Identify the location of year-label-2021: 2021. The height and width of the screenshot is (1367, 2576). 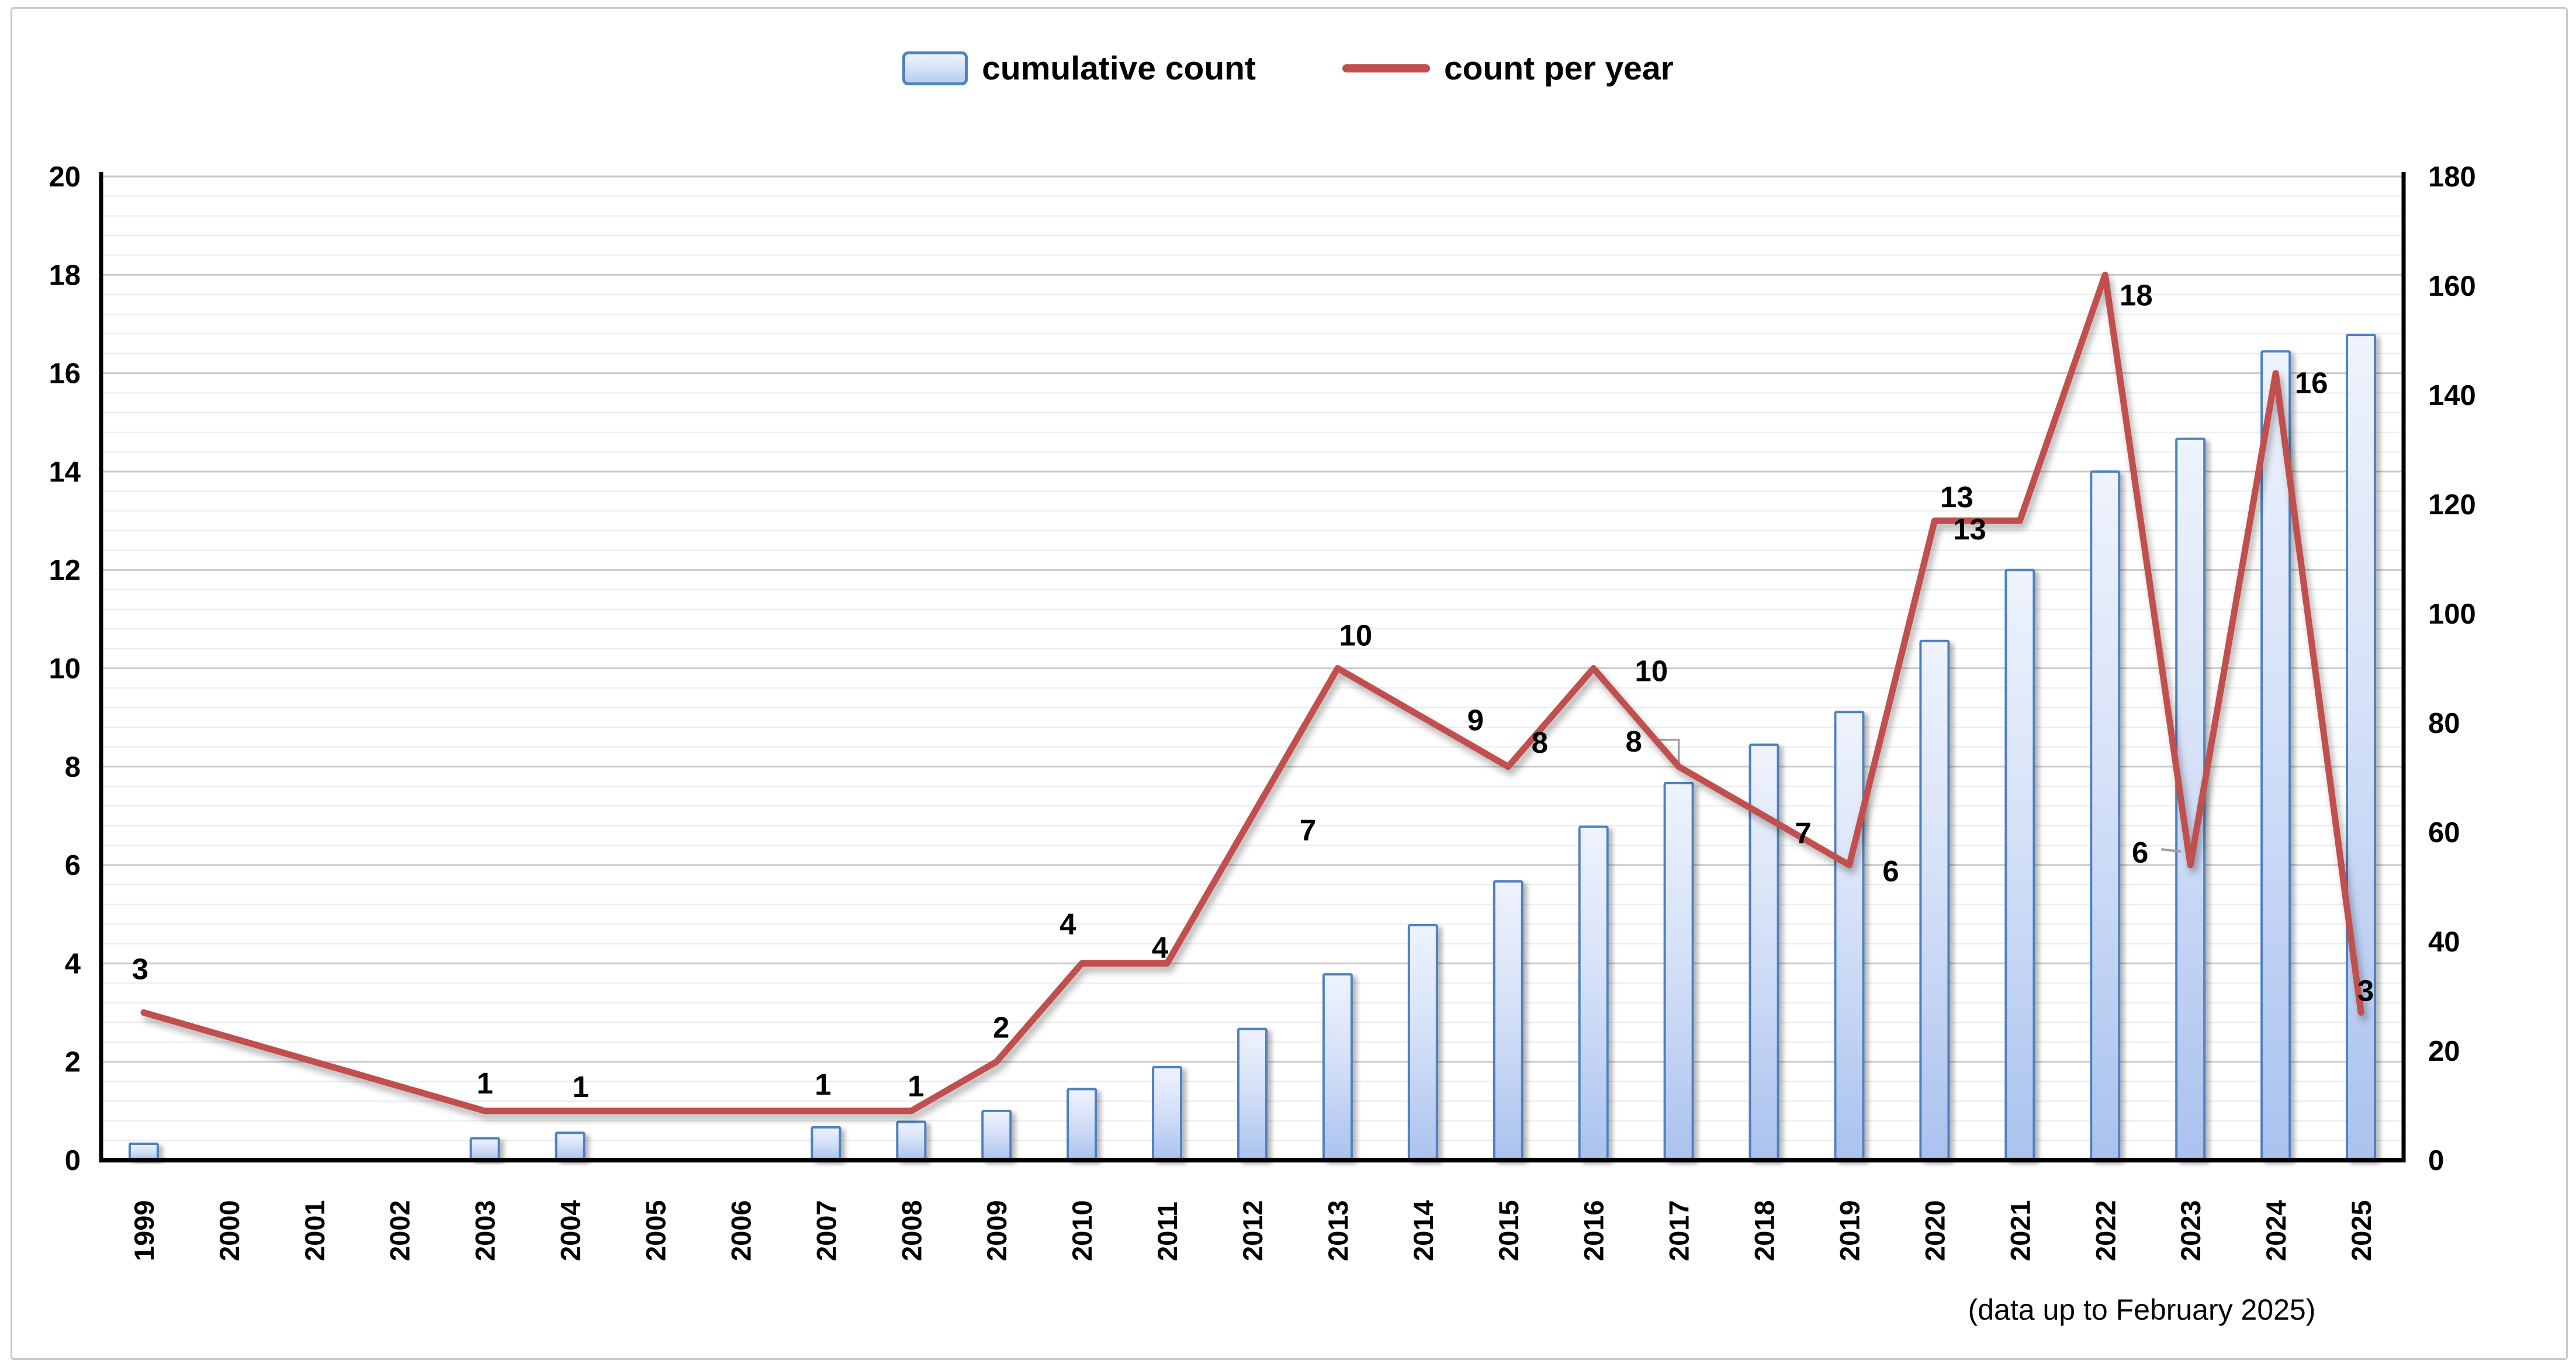
(2019, 1230).